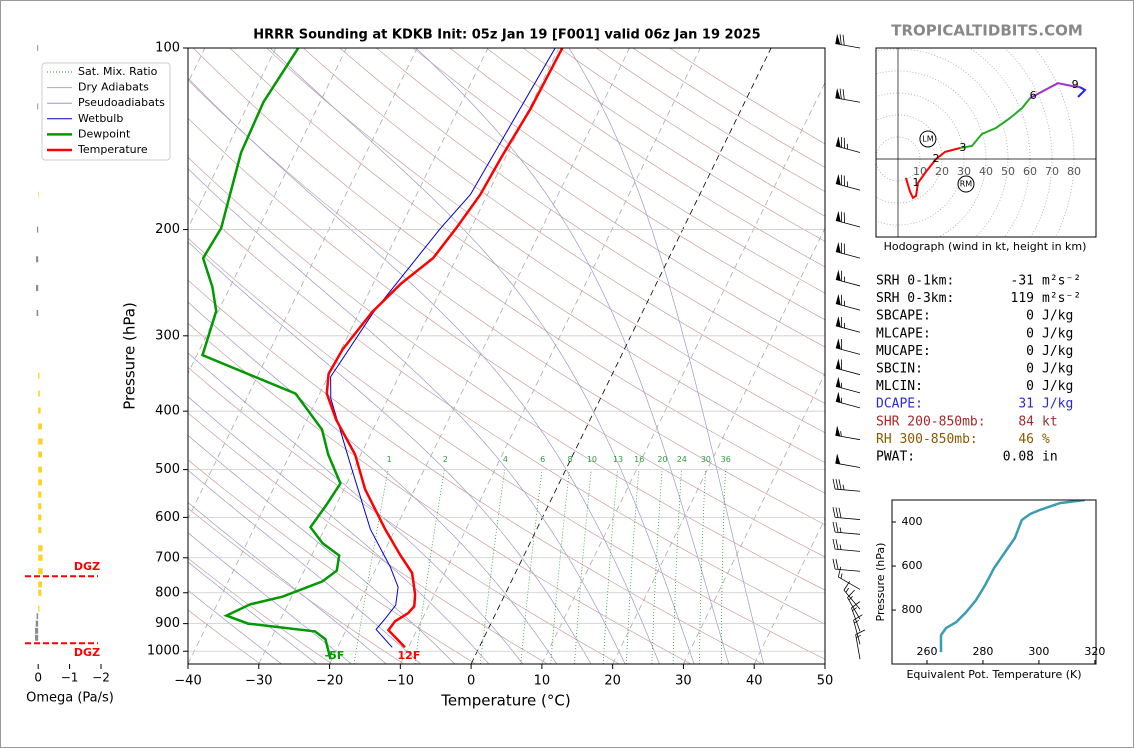  I want to click on hodo-height-label: 1, so click(916, 182).